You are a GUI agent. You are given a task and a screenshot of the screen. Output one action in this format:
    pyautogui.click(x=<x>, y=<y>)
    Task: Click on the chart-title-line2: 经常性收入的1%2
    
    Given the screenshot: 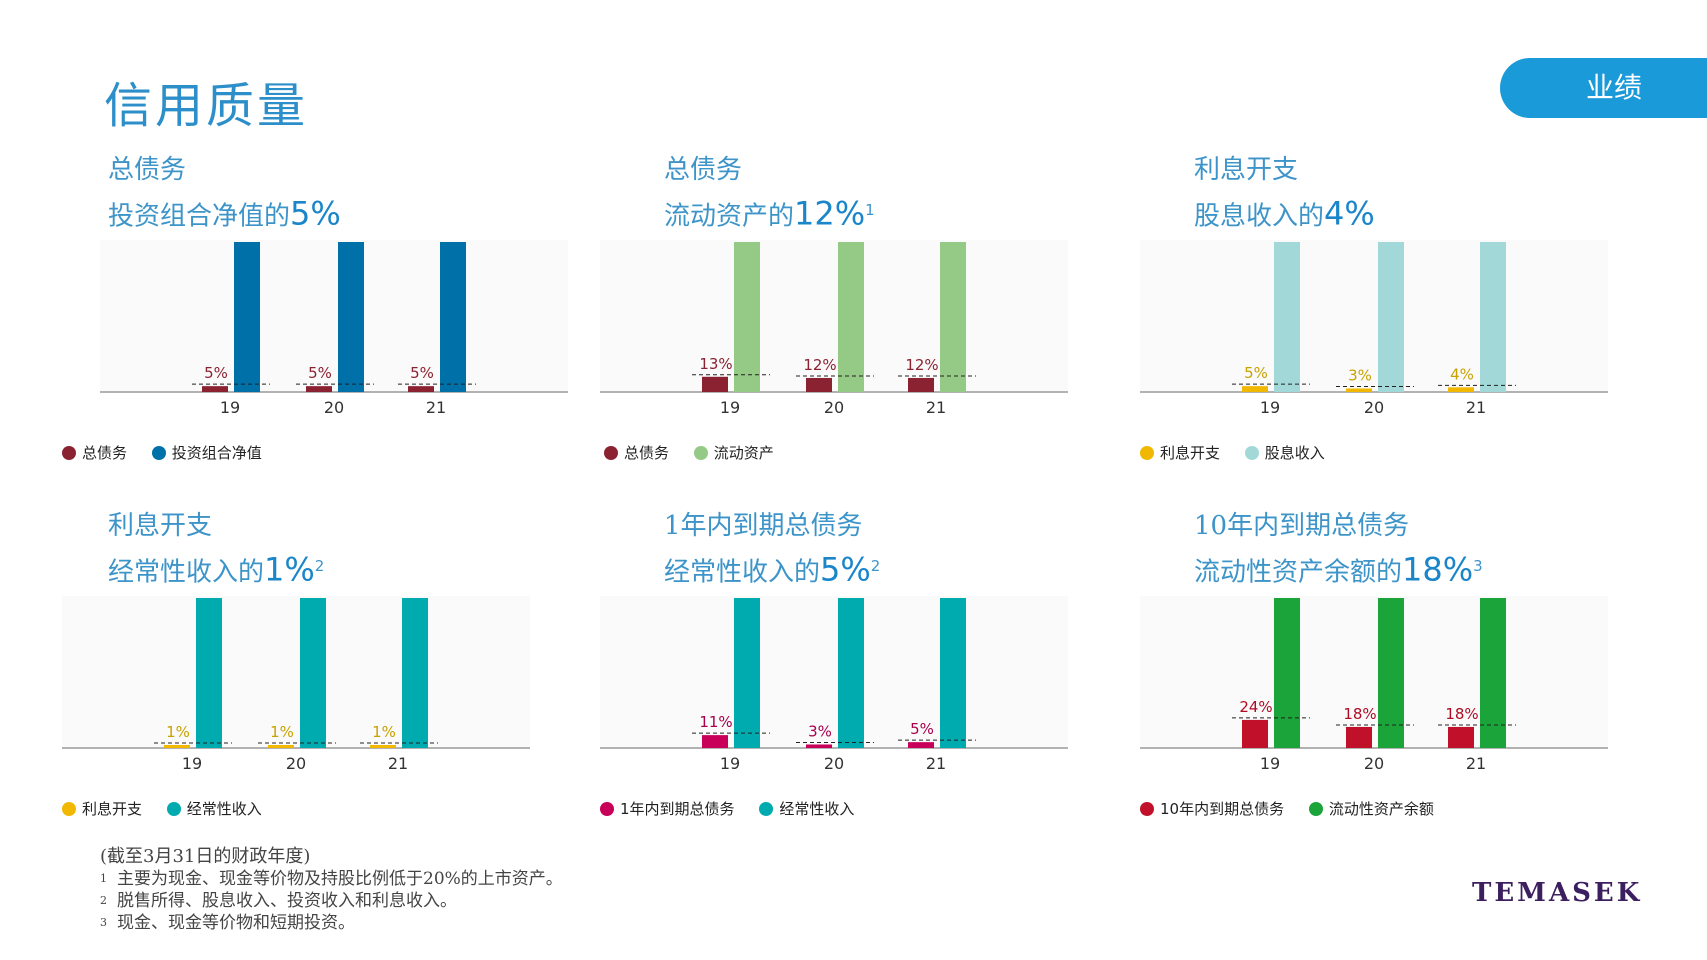 What is the action you would take?
    pyautogui.click(x=216, y=569)
    